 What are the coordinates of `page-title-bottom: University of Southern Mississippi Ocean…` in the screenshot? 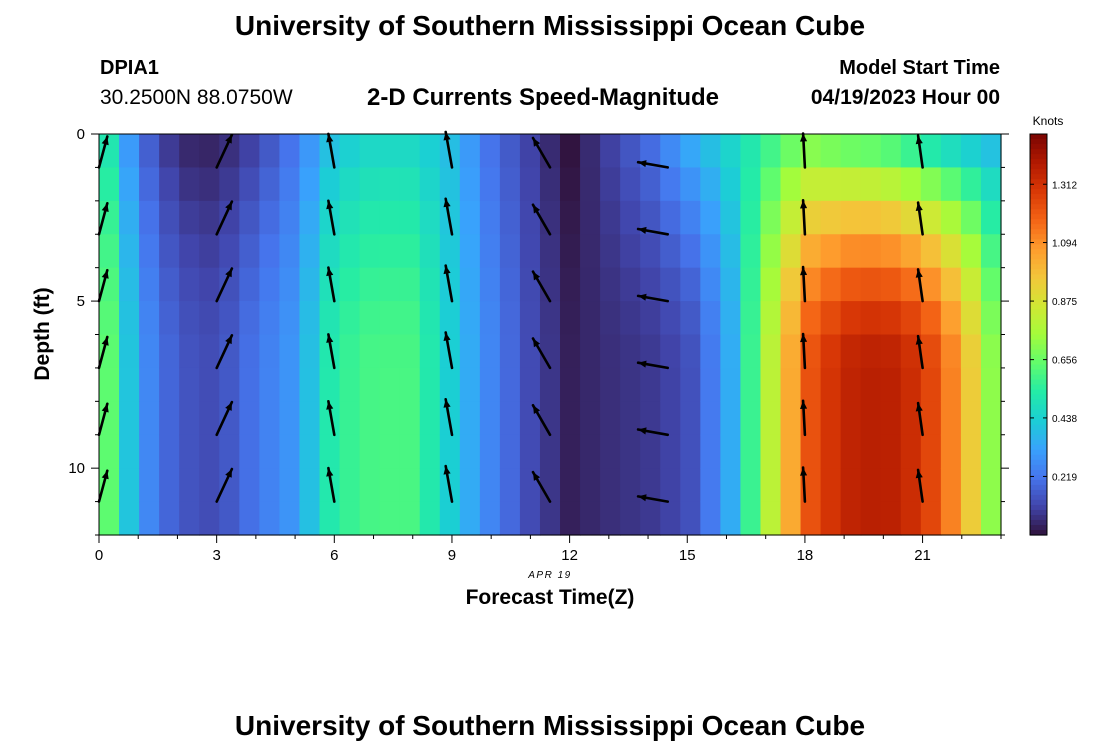 It's located at (550, 725).